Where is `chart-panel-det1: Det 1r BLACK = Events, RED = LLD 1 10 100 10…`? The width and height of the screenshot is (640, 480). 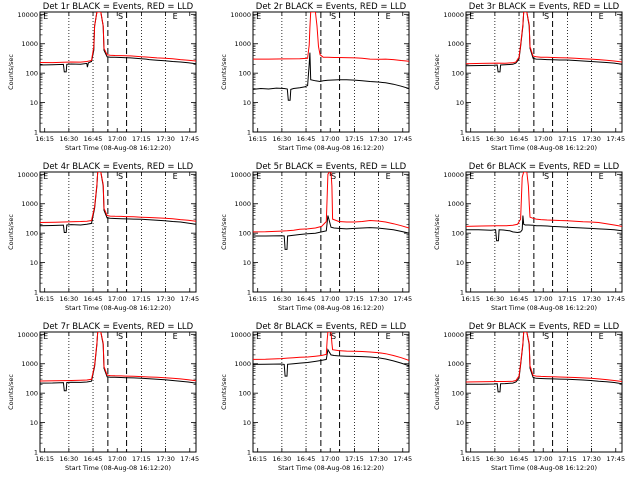
chart-panel-det1: Det 1r BLACK = Events, RED = LLD 1 10 100 10… is located at coordinates (103, 77).